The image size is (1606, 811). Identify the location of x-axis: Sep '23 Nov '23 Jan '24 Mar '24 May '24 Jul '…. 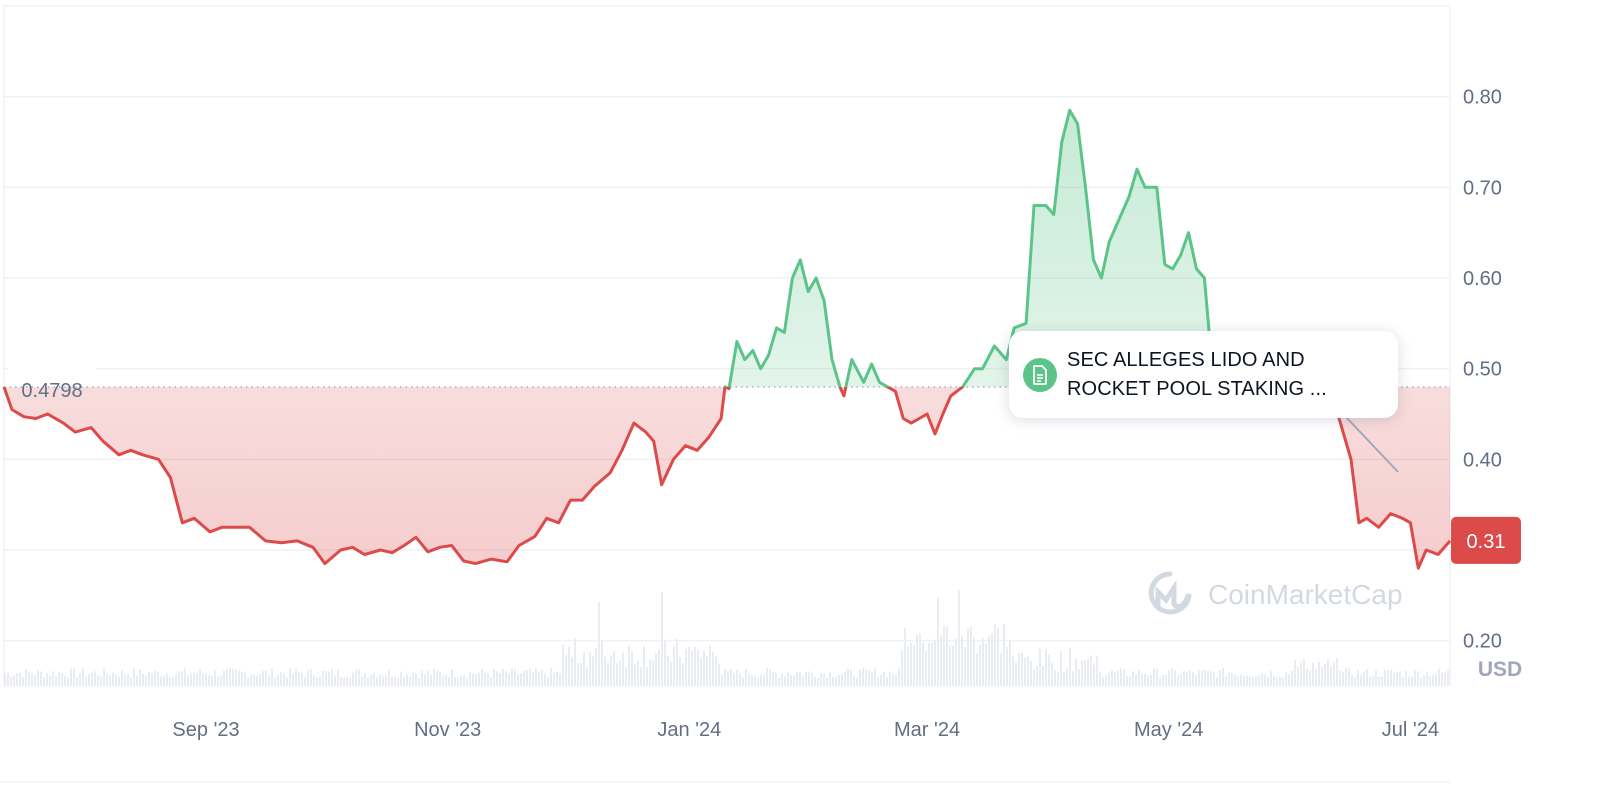
(805, 730).